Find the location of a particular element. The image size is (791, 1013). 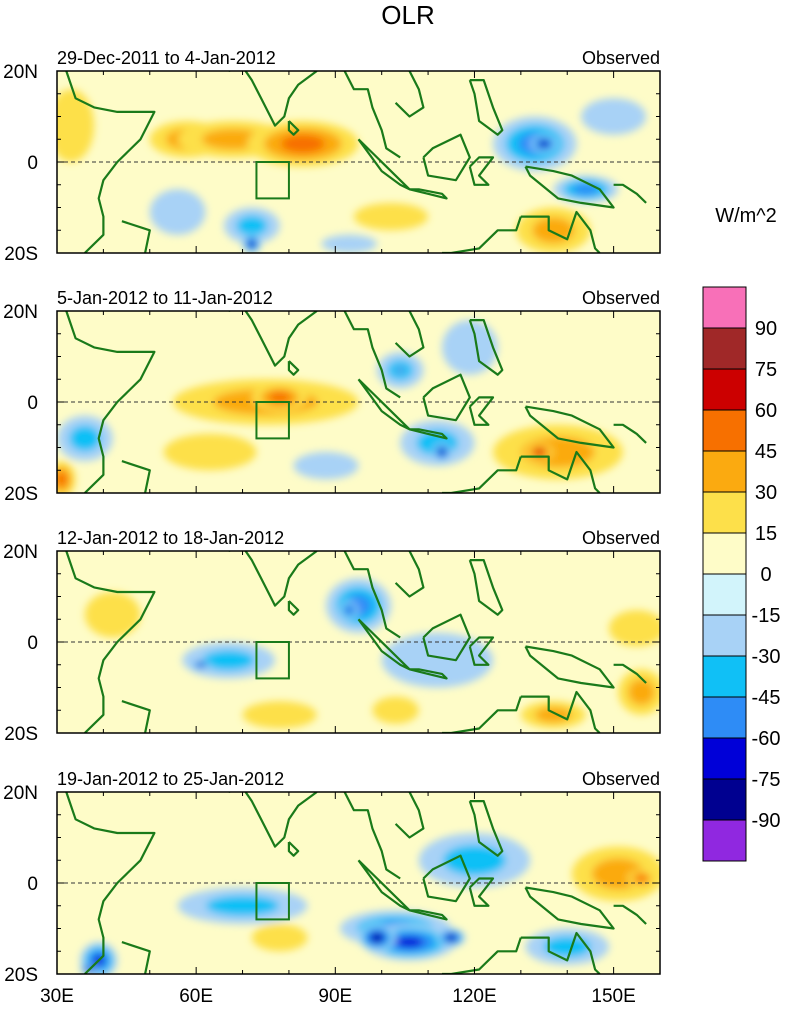

colorbar-label: 90 is located at coordinates (766, 329).